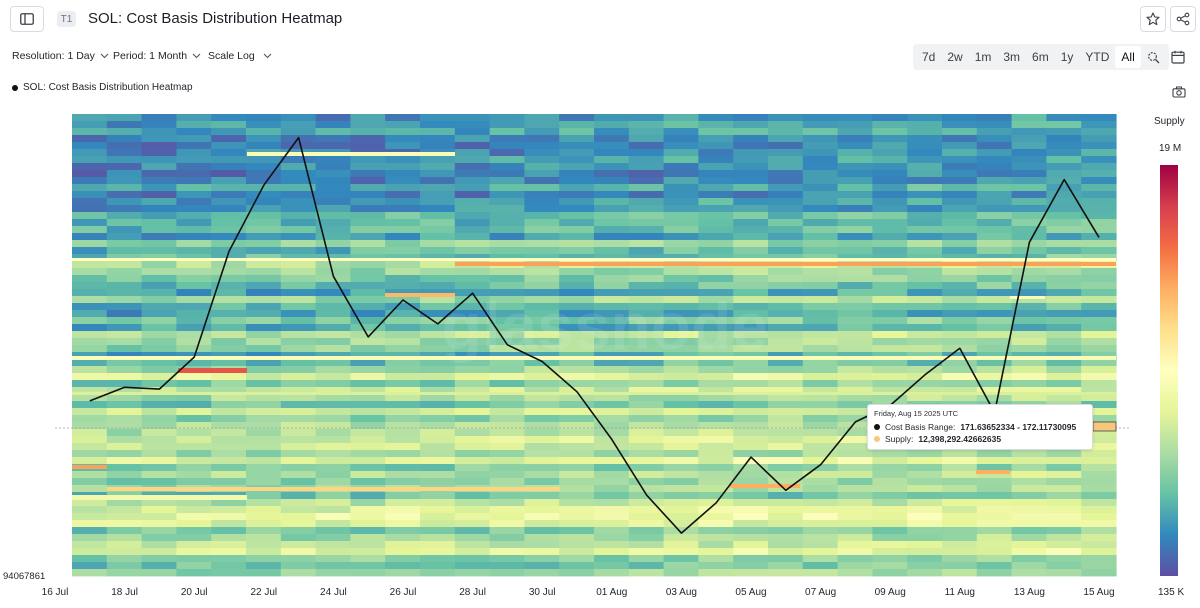 Image resolution: width=1200 pixels, height=608 pixels. Describe the element at coordinates (1012, 57) in the screenshot. I see `range-3m-button: 3m` at that location.